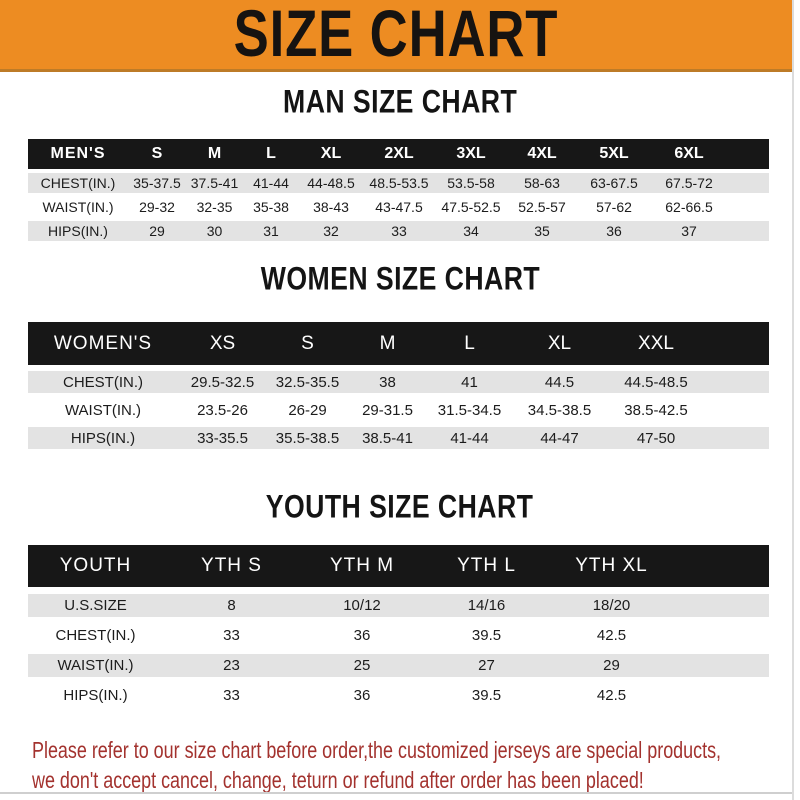 The image size is (800, 800). Describe the element at coordinates (103, 343) in the screenshot. I see `women-group-label: WOMEN'S` at that location.